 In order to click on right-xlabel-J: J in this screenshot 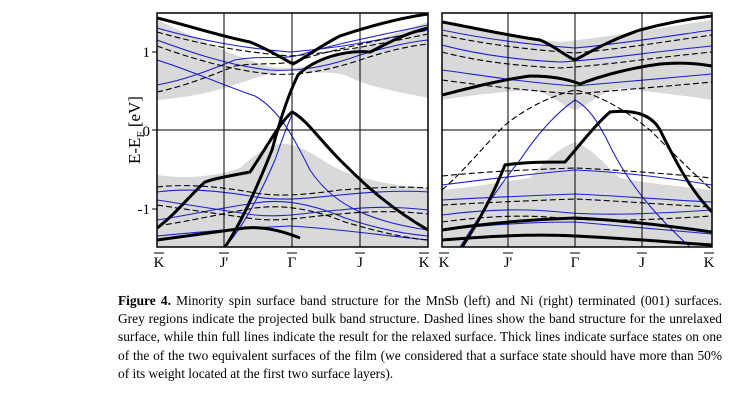, I will do `click(642, 263)`.